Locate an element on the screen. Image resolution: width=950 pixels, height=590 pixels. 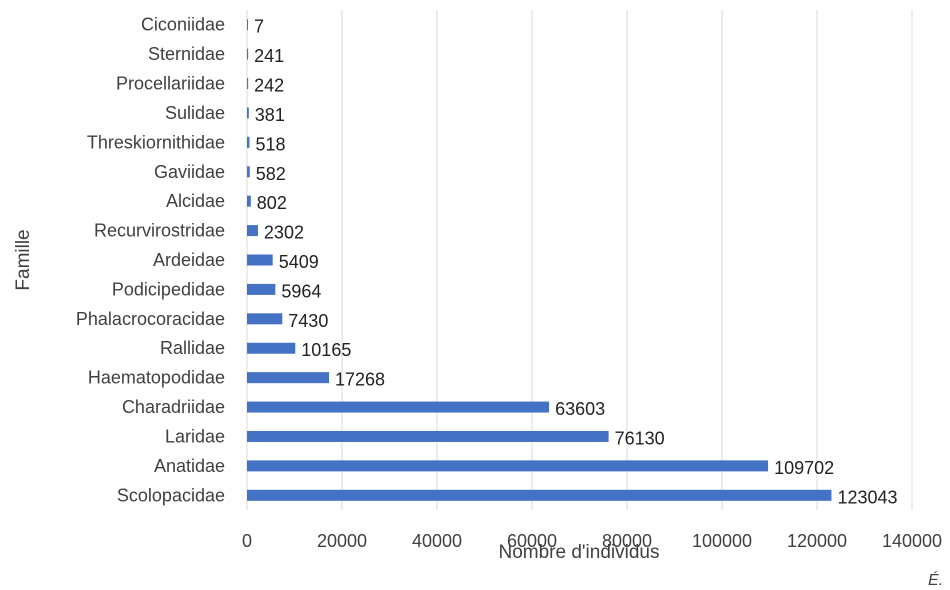
data-label: 7430 is located at coordinates (308, 321).